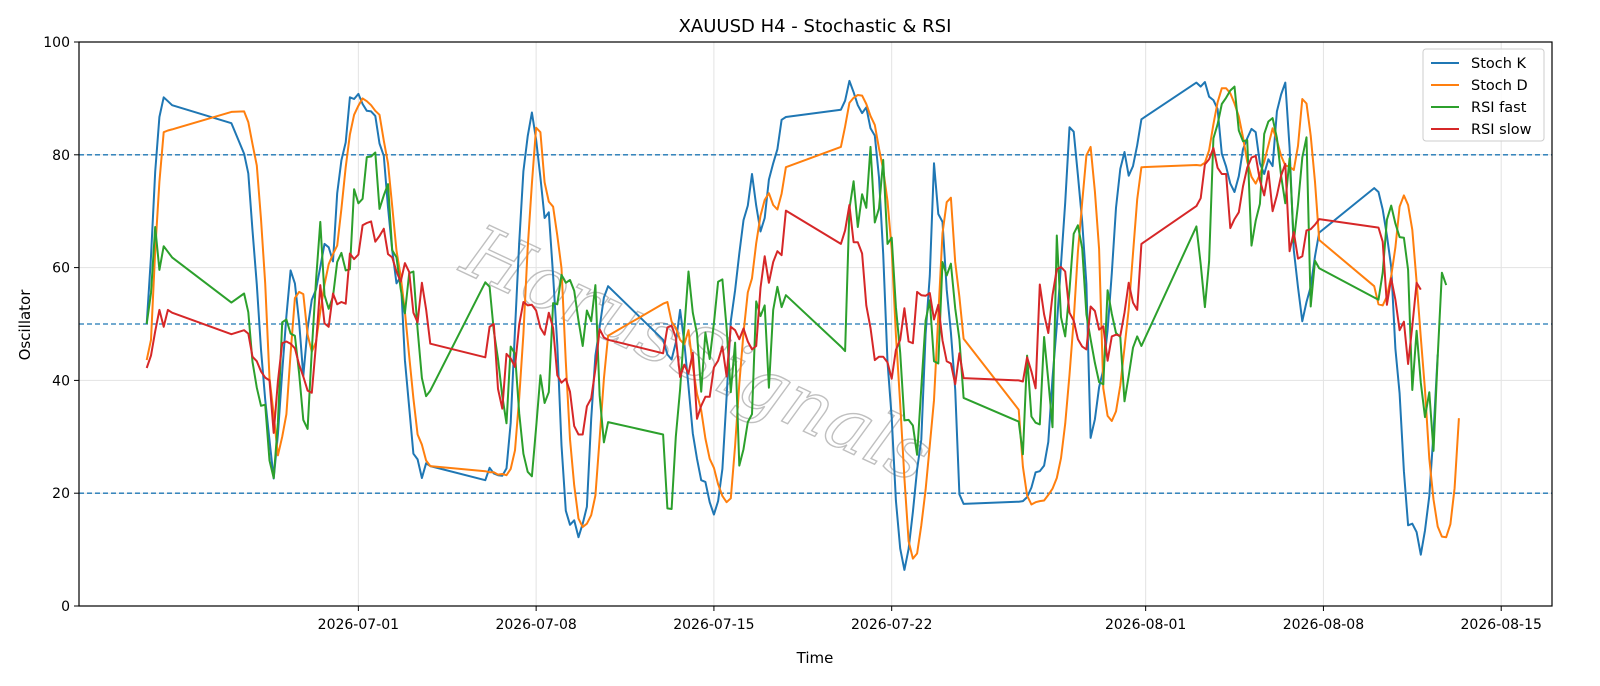  Describe the element at coordinates (1499, 64) in the screenshot. I see `legend-label-stoch-k: Stoch K` at that location.